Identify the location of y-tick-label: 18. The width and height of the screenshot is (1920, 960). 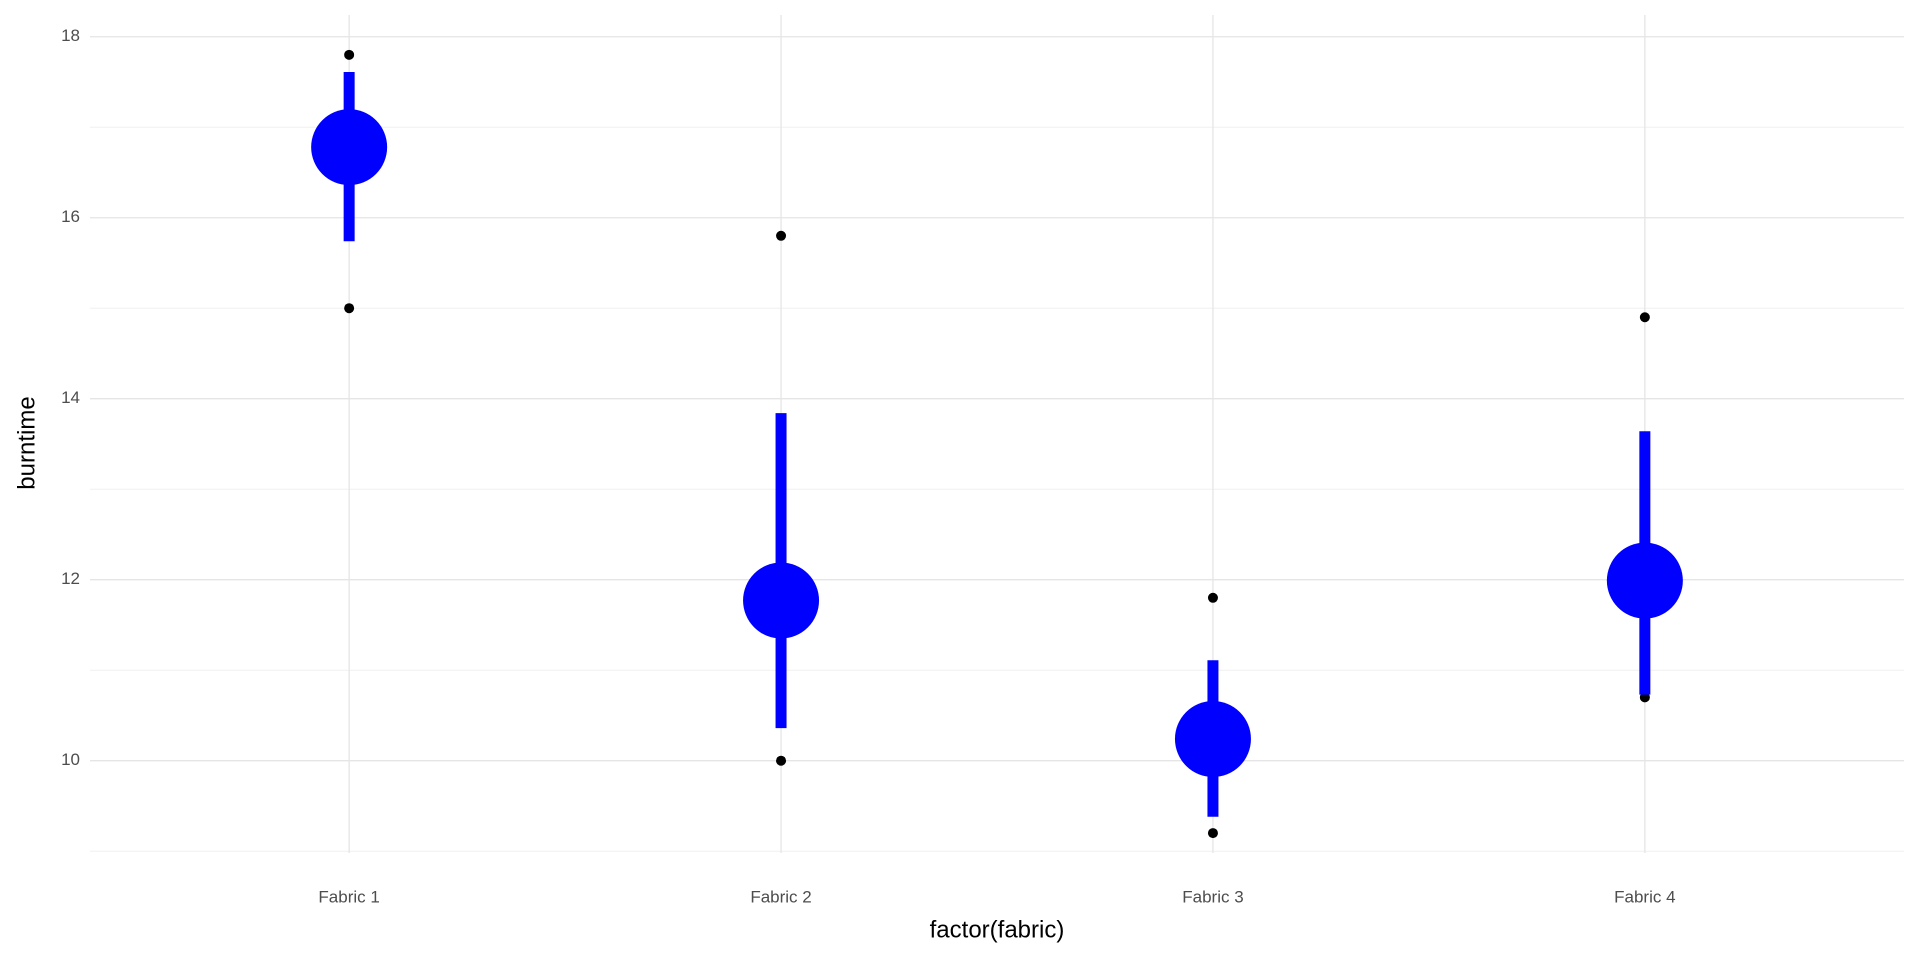
(70, 35).